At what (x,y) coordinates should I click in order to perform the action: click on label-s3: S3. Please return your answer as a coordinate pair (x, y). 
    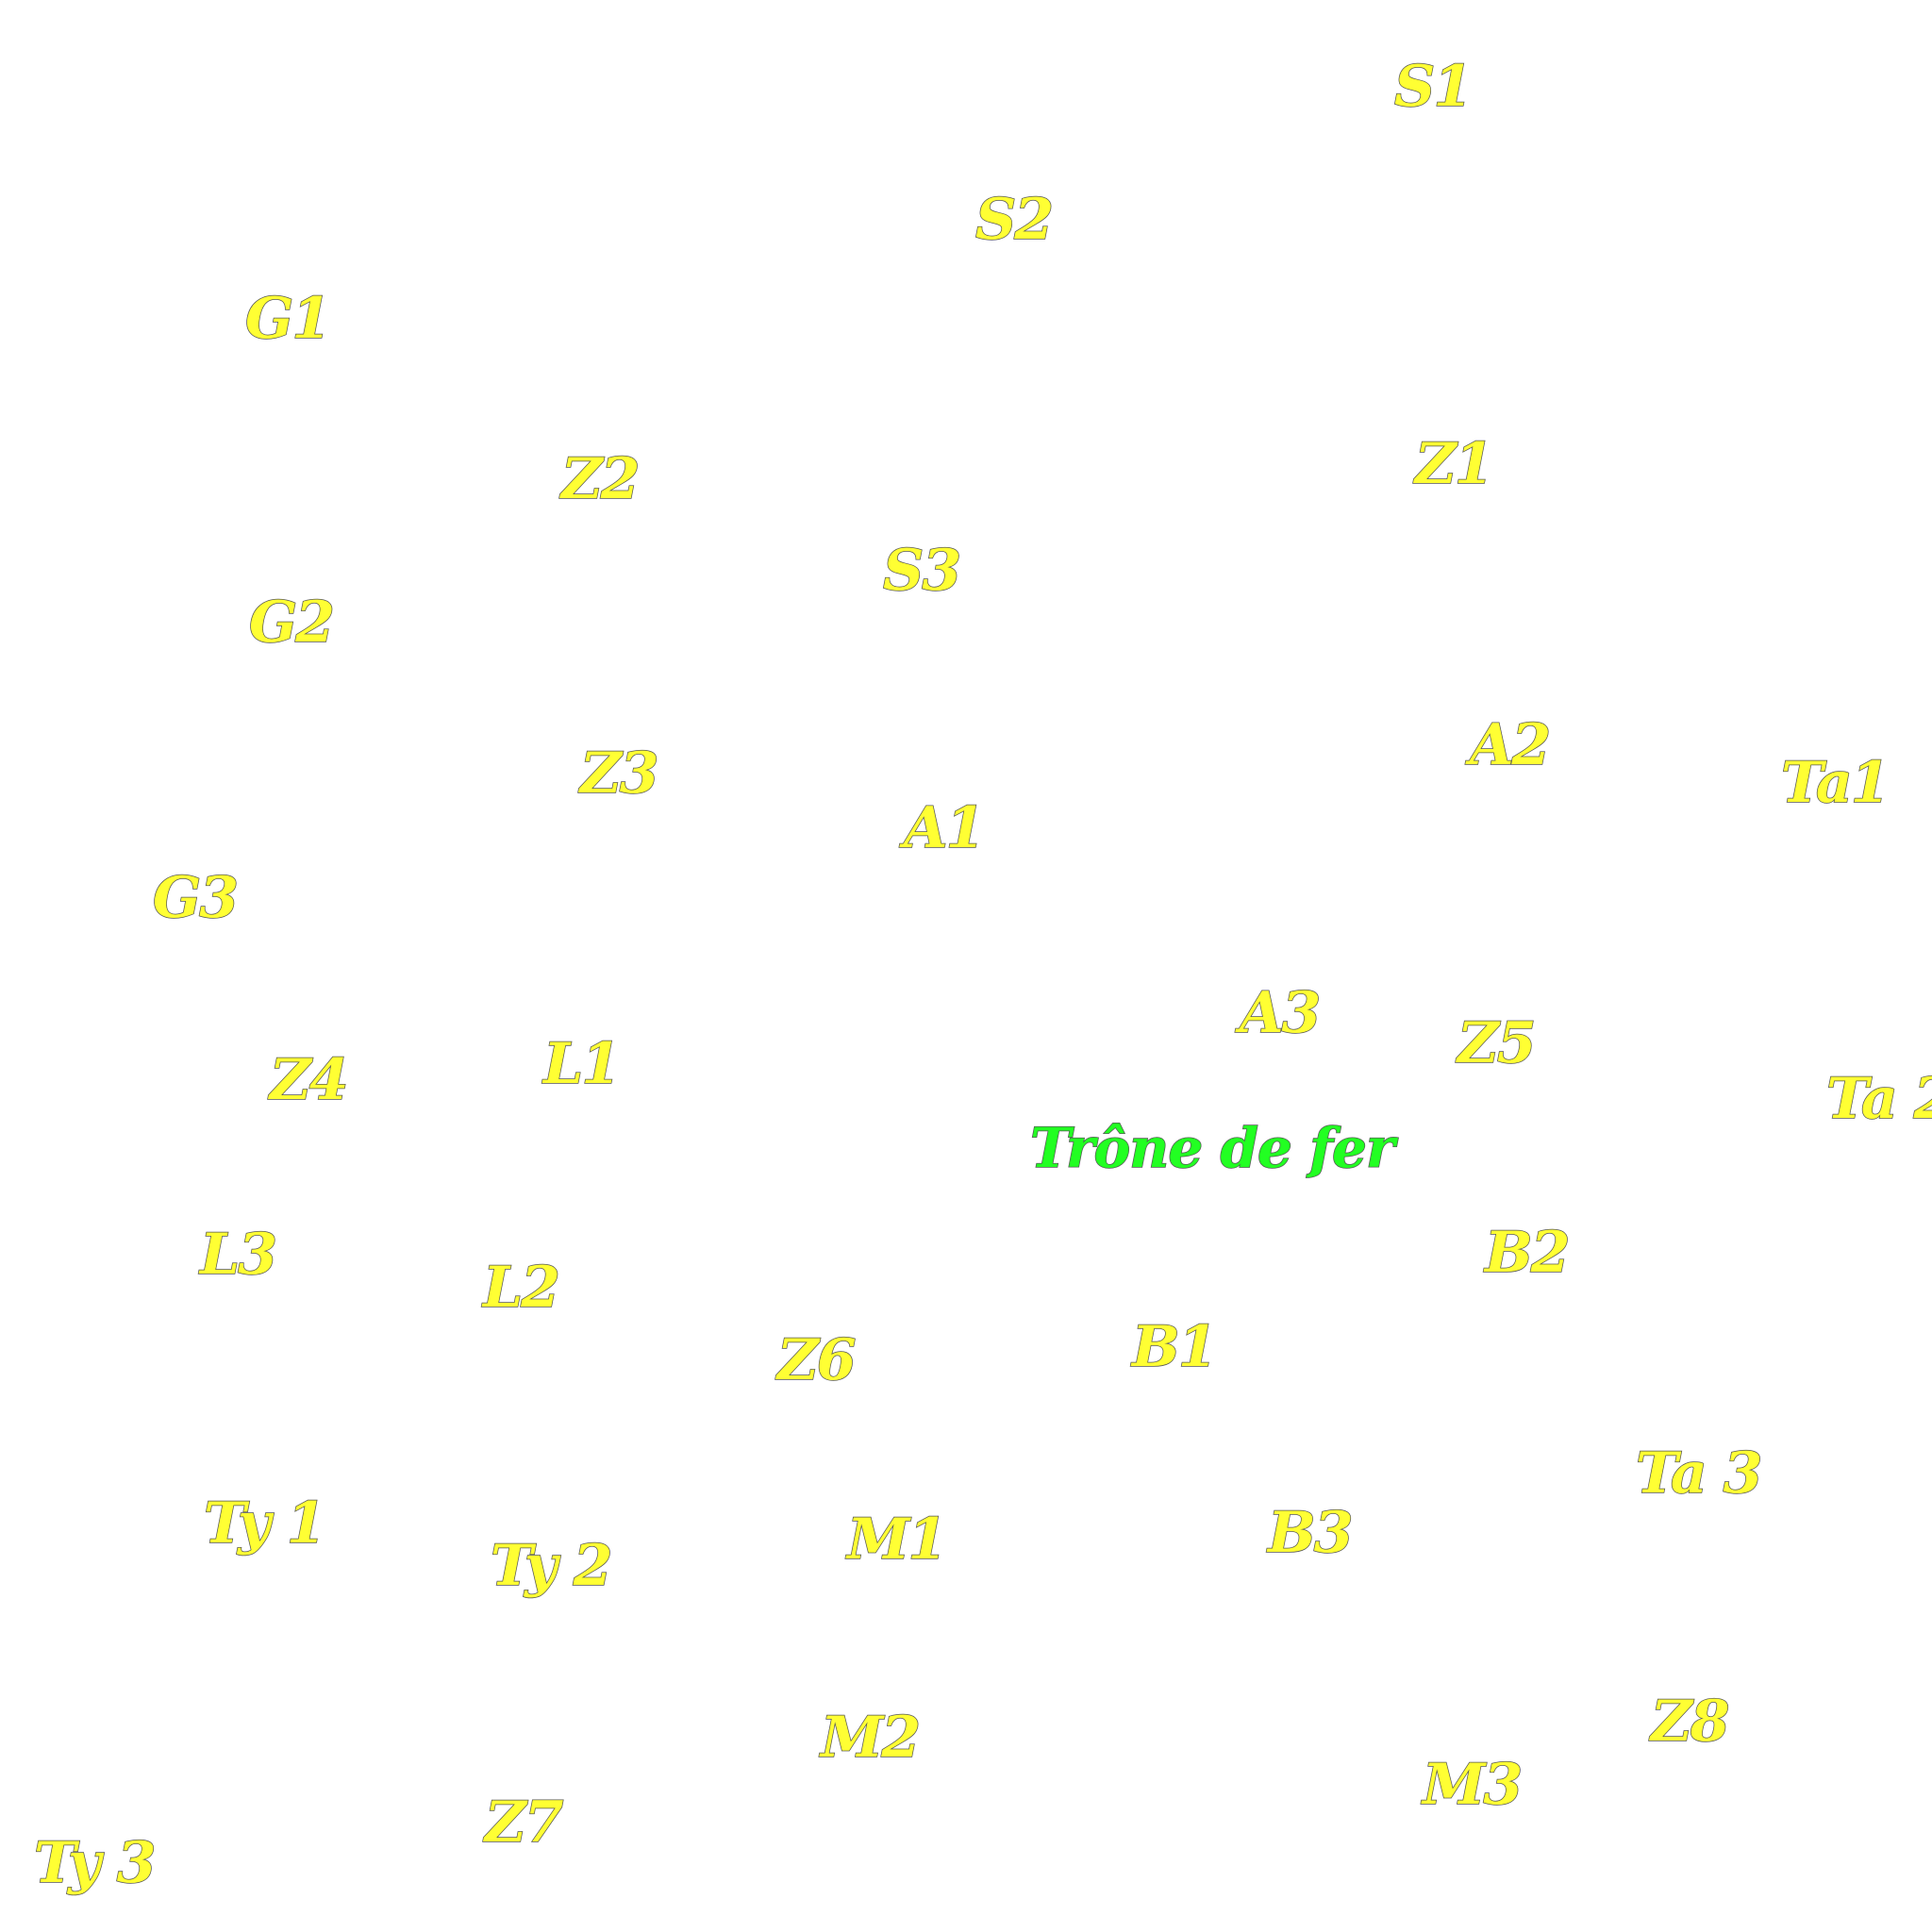
    Looking at the image, I should click on (922, 571).